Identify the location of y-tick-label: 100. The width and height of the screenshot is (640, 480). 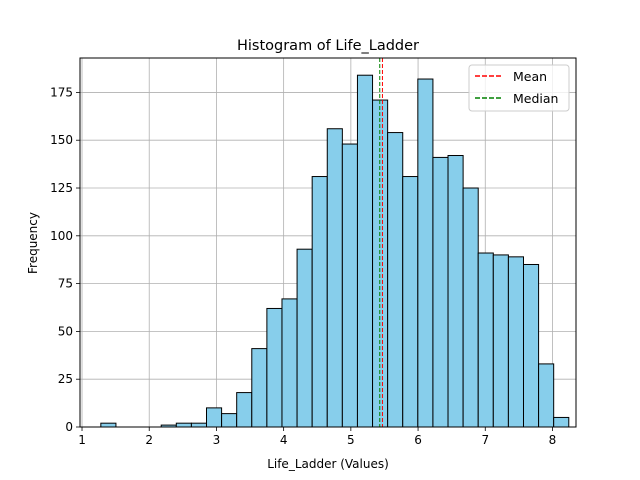
(61, 236).